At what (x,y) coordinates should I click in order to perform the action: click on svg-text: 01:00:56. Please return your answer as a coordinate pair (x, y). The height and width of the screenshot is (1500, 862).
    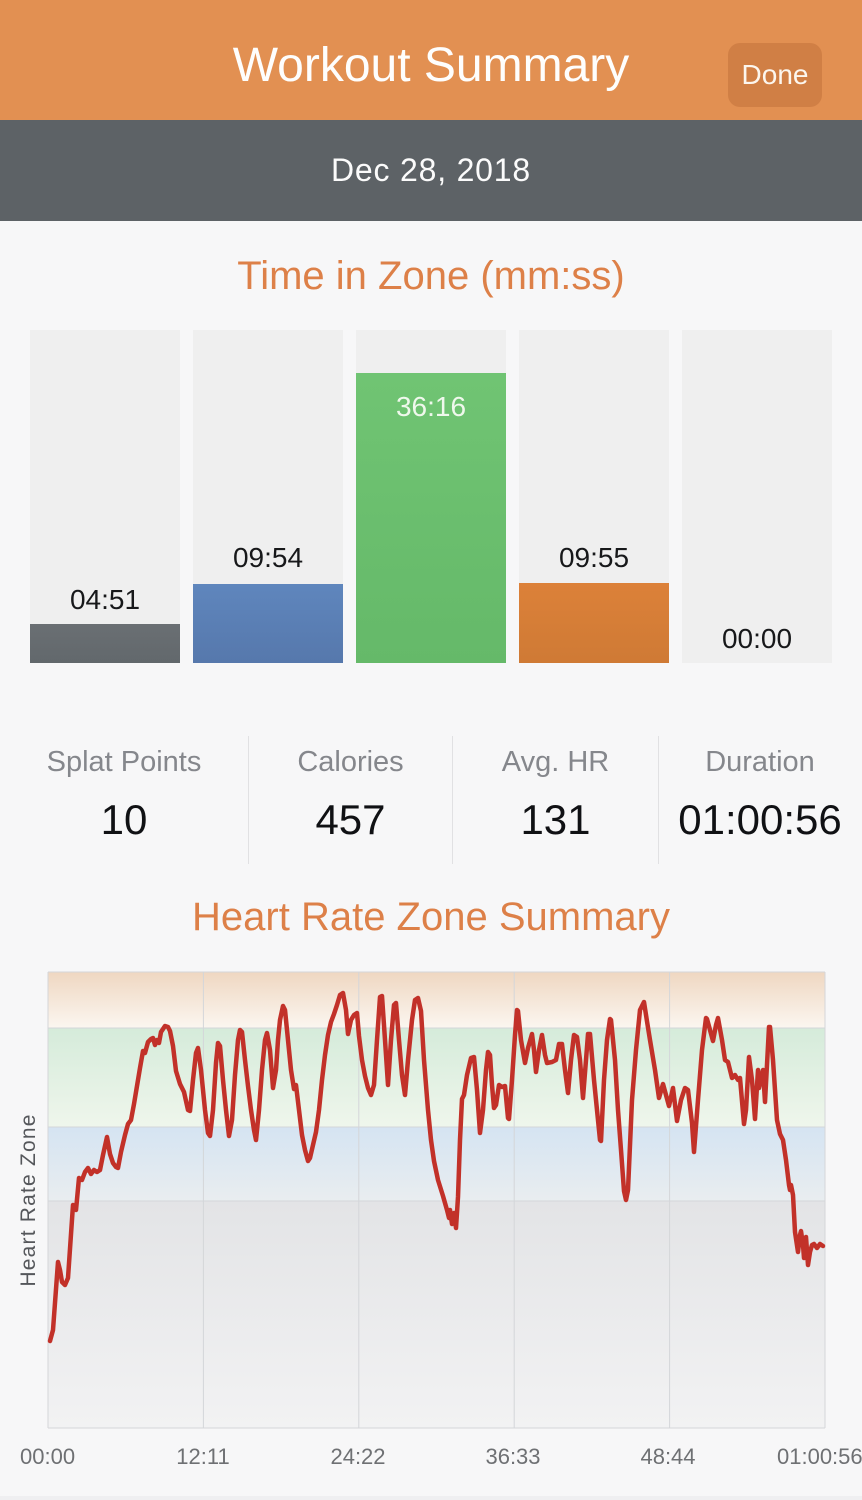
    Looking at the image, I should click on (819, 1456).